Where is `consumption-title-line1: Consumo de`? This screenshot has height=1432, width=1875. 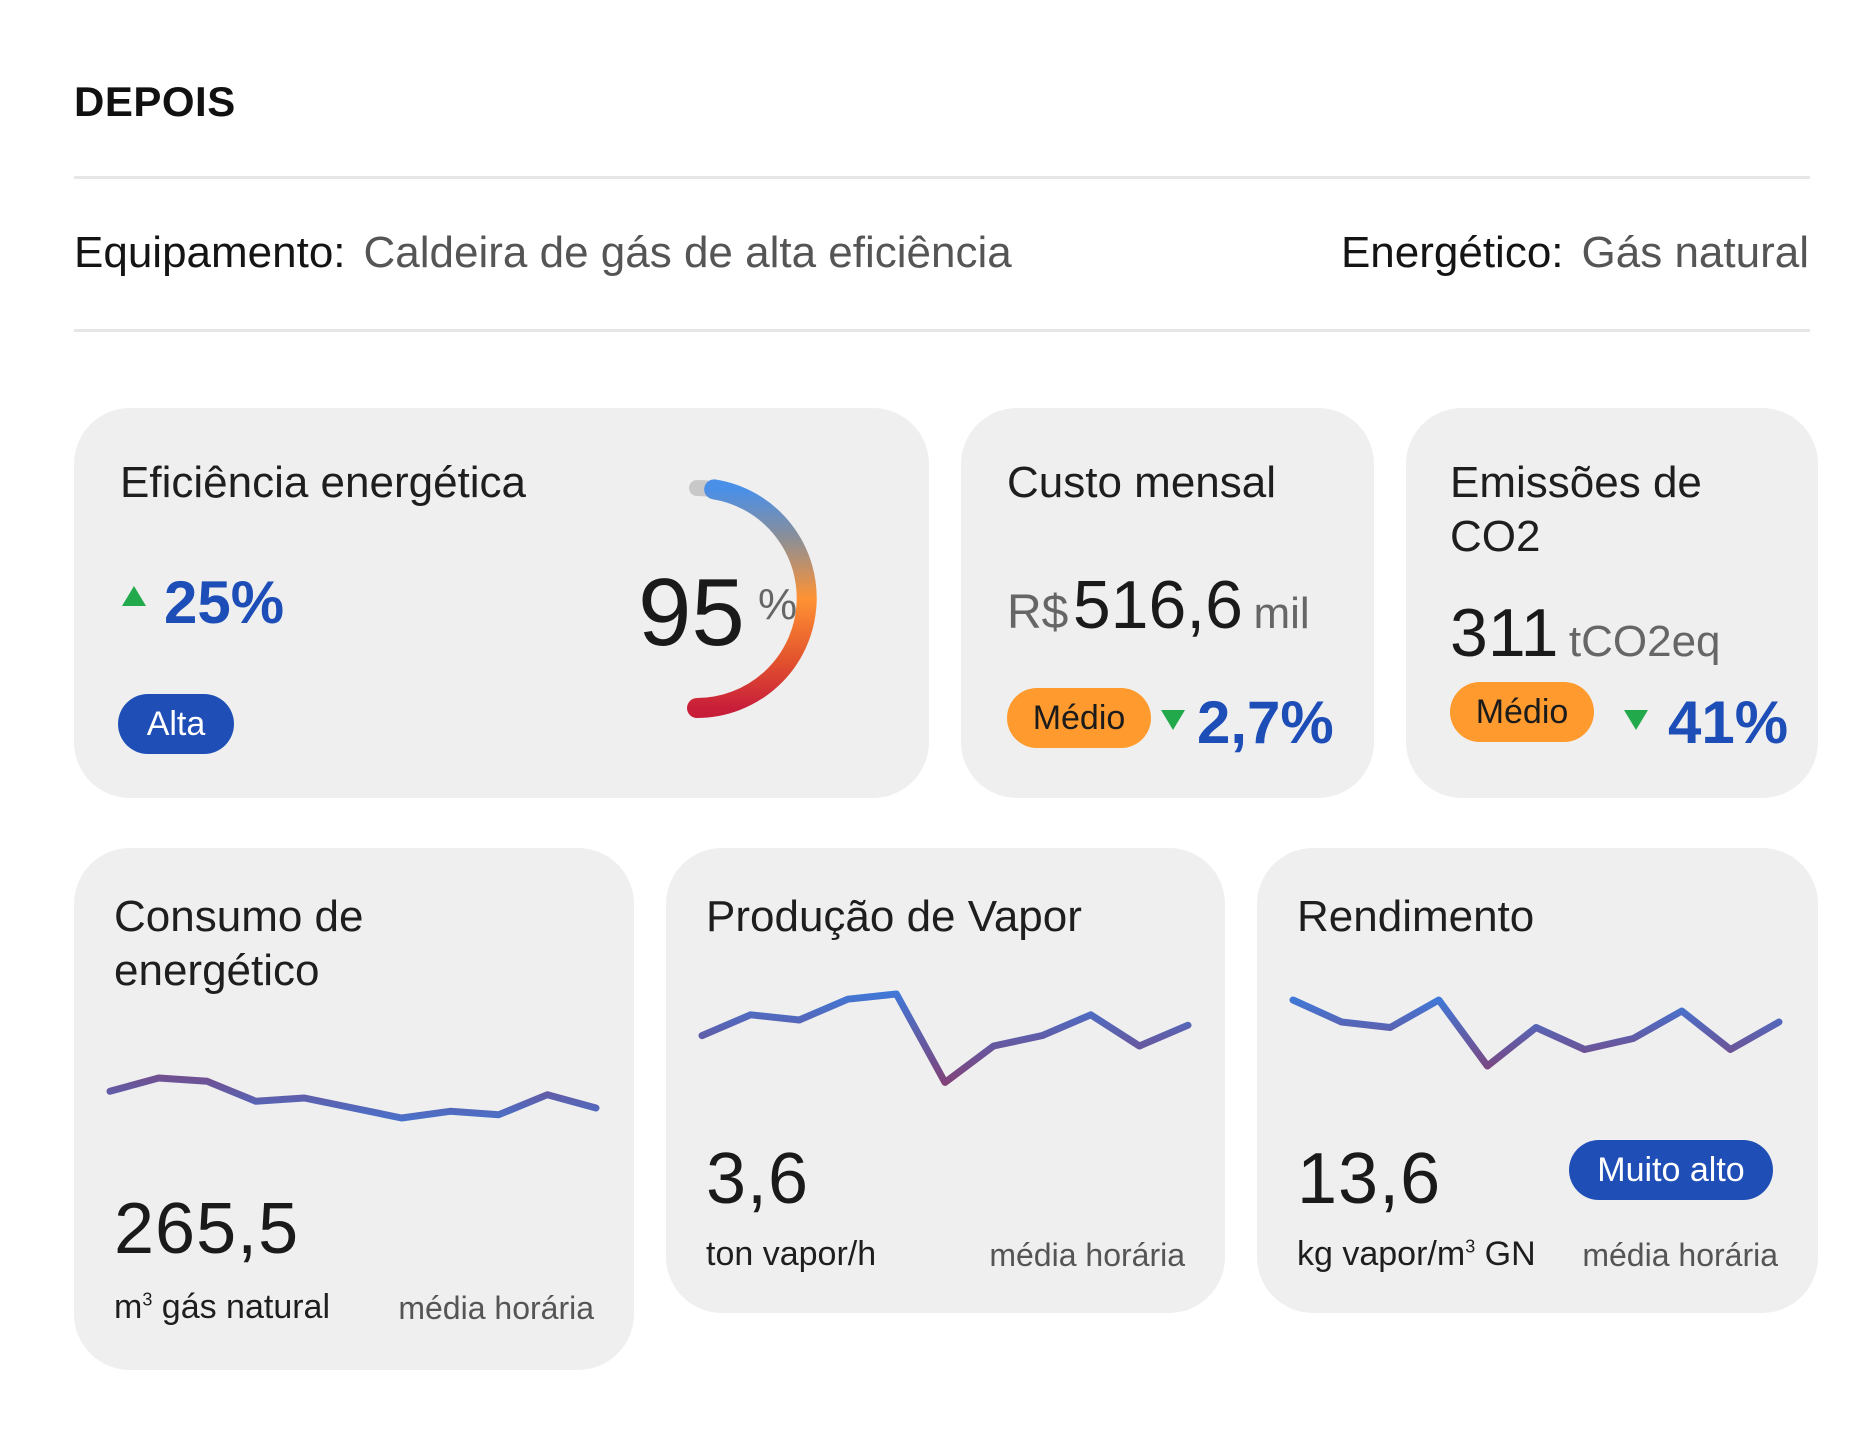 consumption-title-line1: Consumo de is located at coordinates (239, 916).